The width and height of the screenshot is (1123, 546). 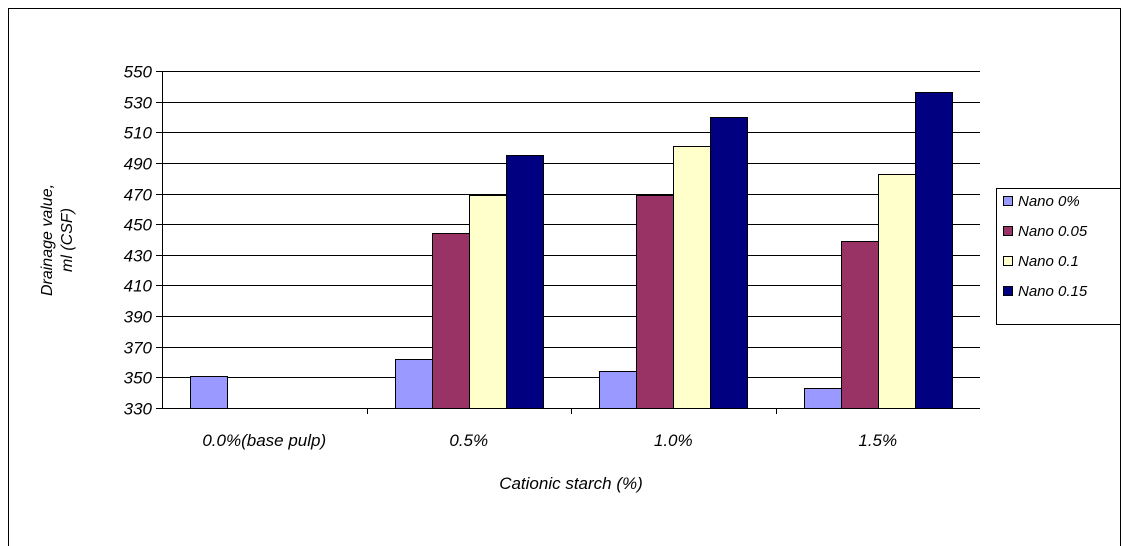 I want to click on legend-label: Nano 0%, so click(x=1049, y=201).